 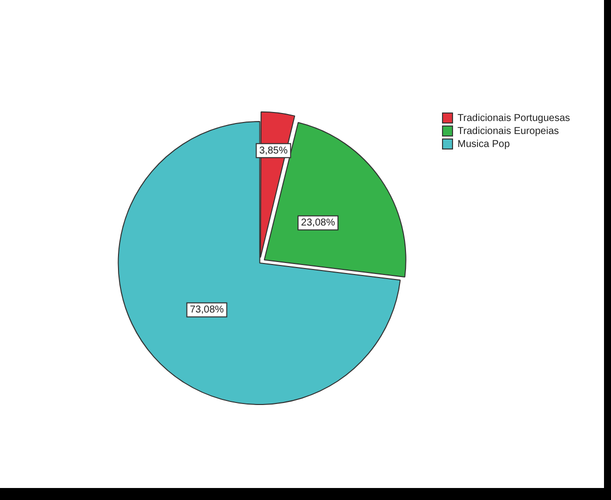 What do you see at coordinates (207, 310) in the screenshot?
I see `data-label: 73,08%` at bounding box center [207, 310].